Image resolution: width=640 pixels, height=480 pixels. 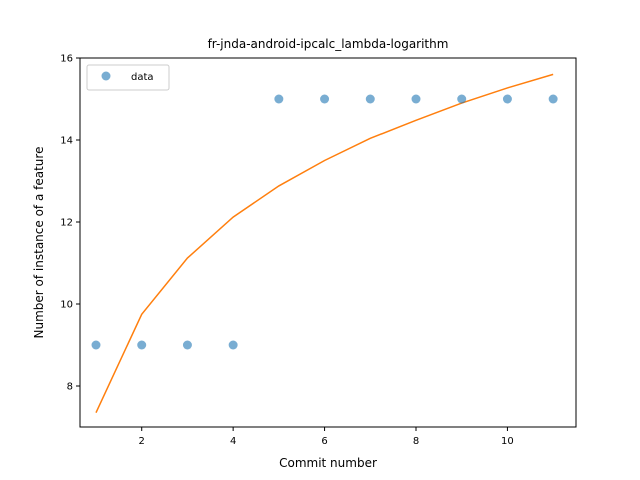 What do you see at coordinates (328, 463) in the screenshot?
I see `x-axis-title: Commit number` at bounding box center [328, 463].